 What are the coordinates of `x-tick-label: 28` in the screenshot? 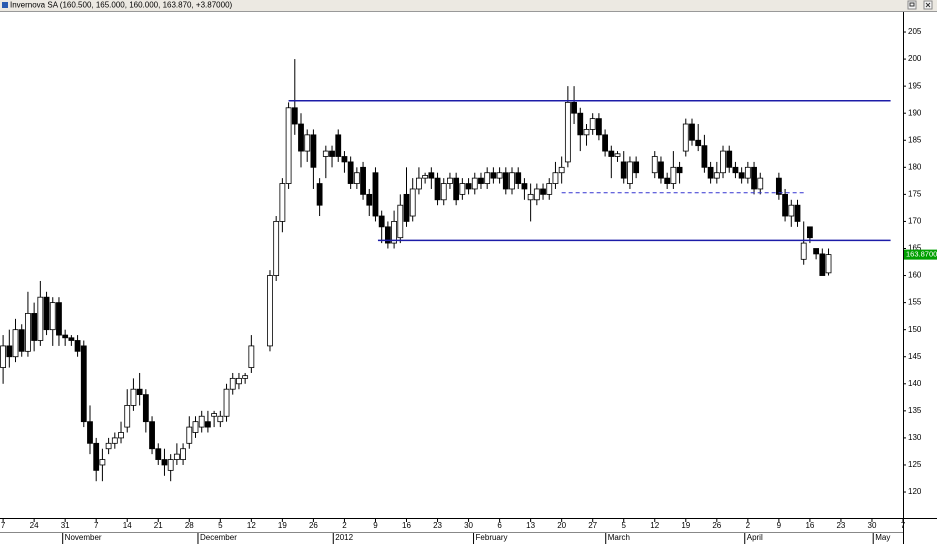 It's located at (189, 525).